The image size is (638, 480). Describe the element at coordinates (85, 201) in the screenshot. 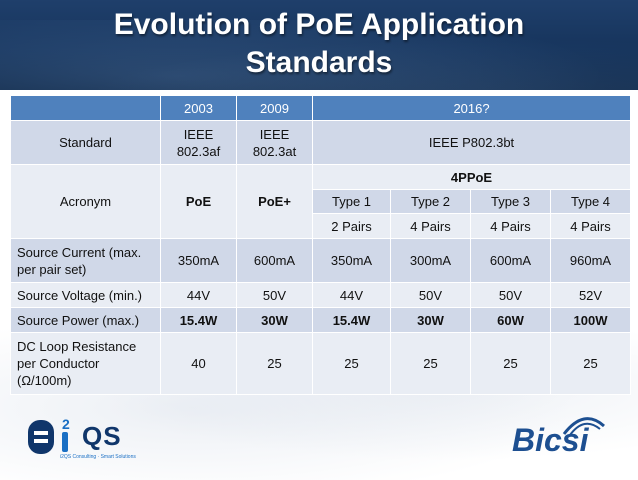

I see `acronym-label: Acronym` at that location.